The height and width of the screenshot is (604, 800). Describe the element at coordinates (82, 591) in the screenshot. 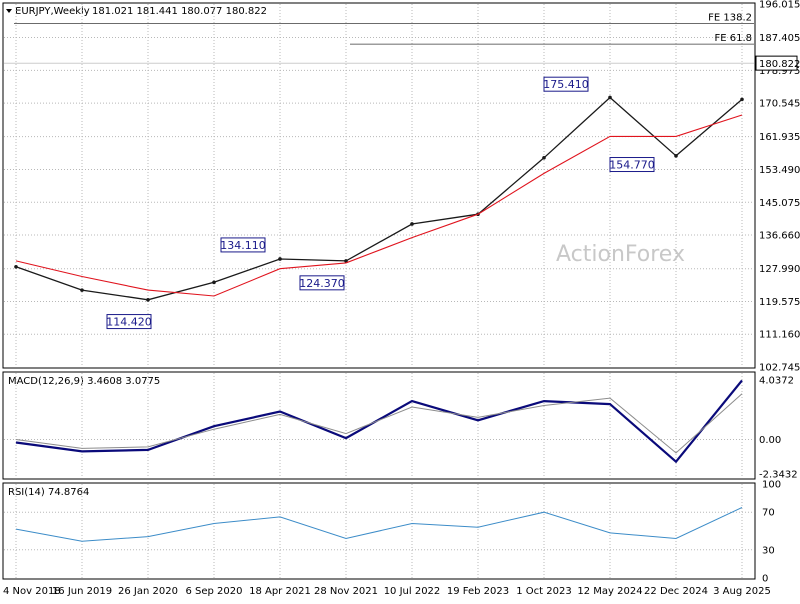

I see `x-tick-label: 16 Jun 2019` at that location.